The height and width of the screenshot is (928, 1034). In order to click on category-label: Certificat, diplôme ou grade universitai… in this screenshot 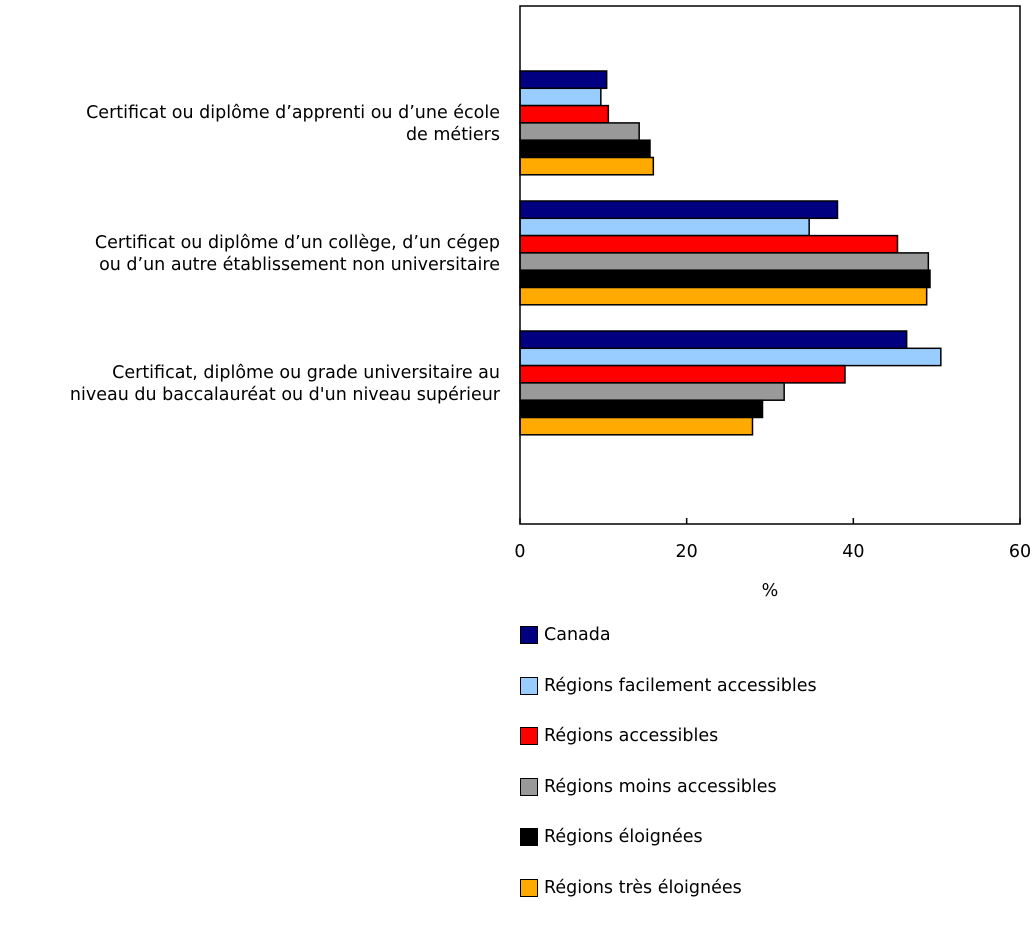, I will do `click(306, 373)`.